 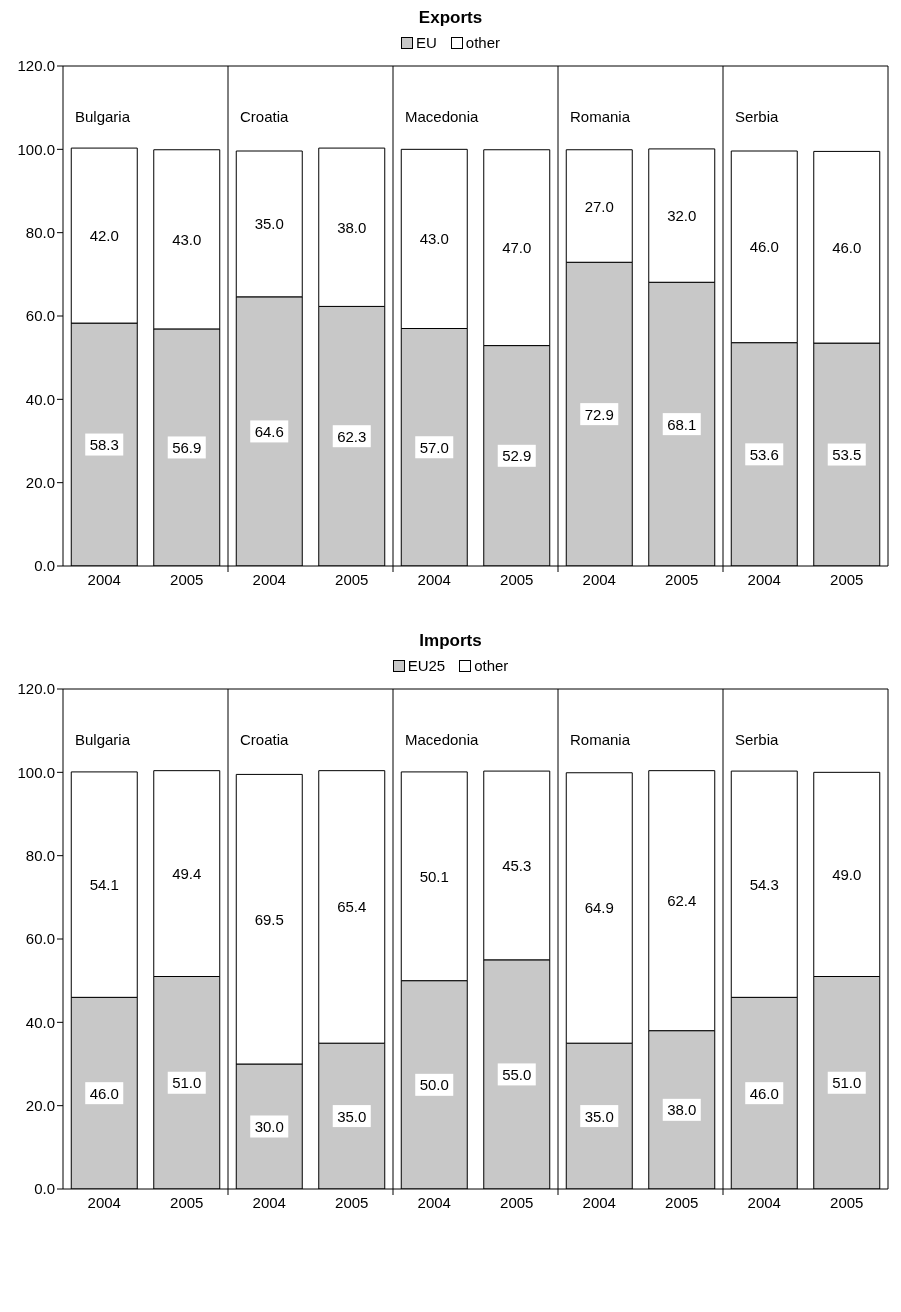 What do you see at coordinates (599, 206) in the screenshot?
I see `data-label: 27.0` at bounding box center [599, 206].